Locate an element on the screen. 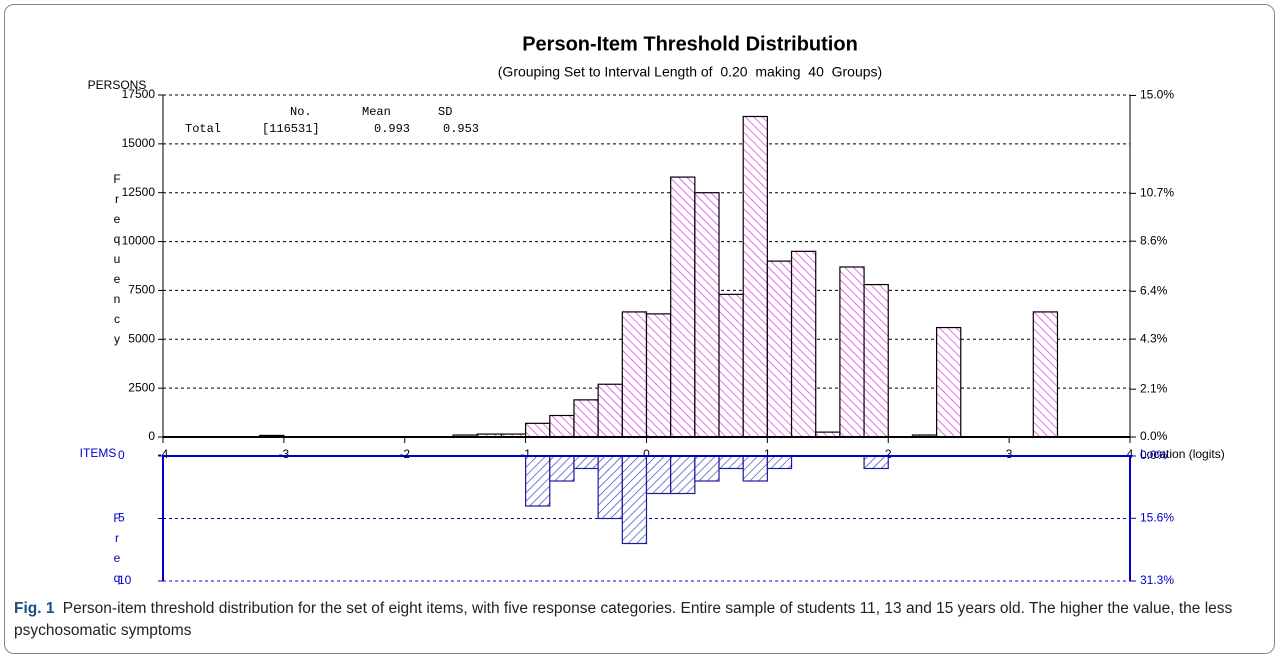 The image size is (1281, 660). y2-tick-label: 31.3% is located at coordinates (1157, 580).